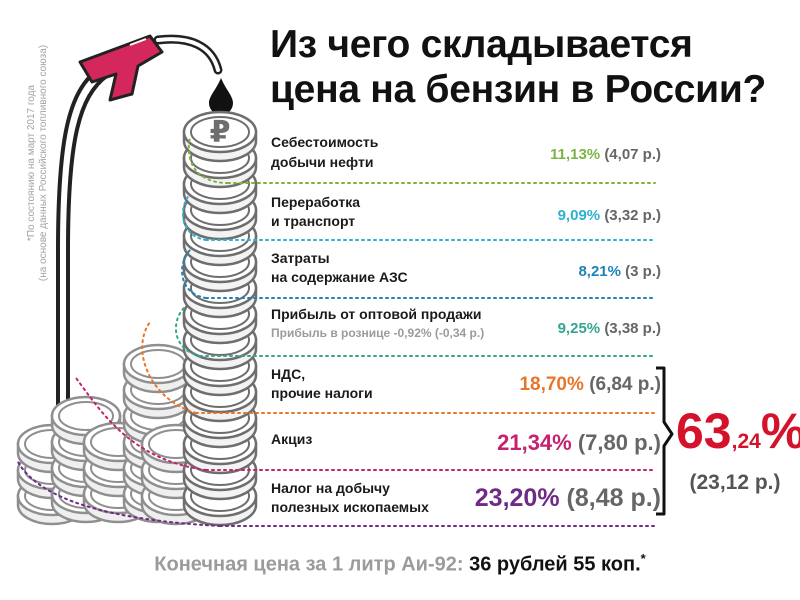 The image size is (800, 600). Describe the element at coordinates (517, 498) in the screenshot. I see `item-percent: 23,20%` at that location.